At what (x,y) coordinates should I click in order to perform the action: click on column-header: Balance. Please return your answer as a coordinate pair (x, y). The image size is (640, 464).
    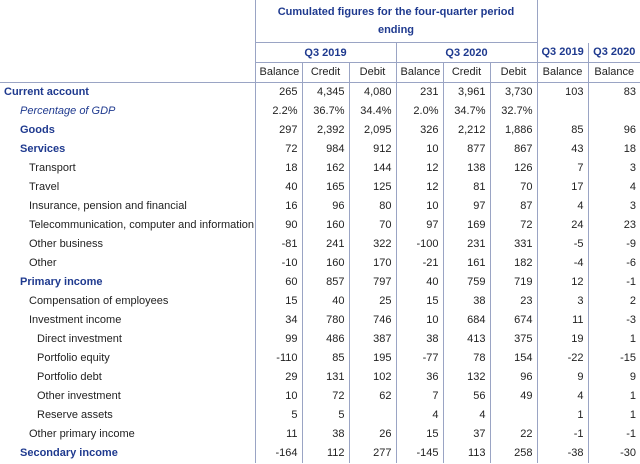
    Looking at the image, I should click on (613, 72).